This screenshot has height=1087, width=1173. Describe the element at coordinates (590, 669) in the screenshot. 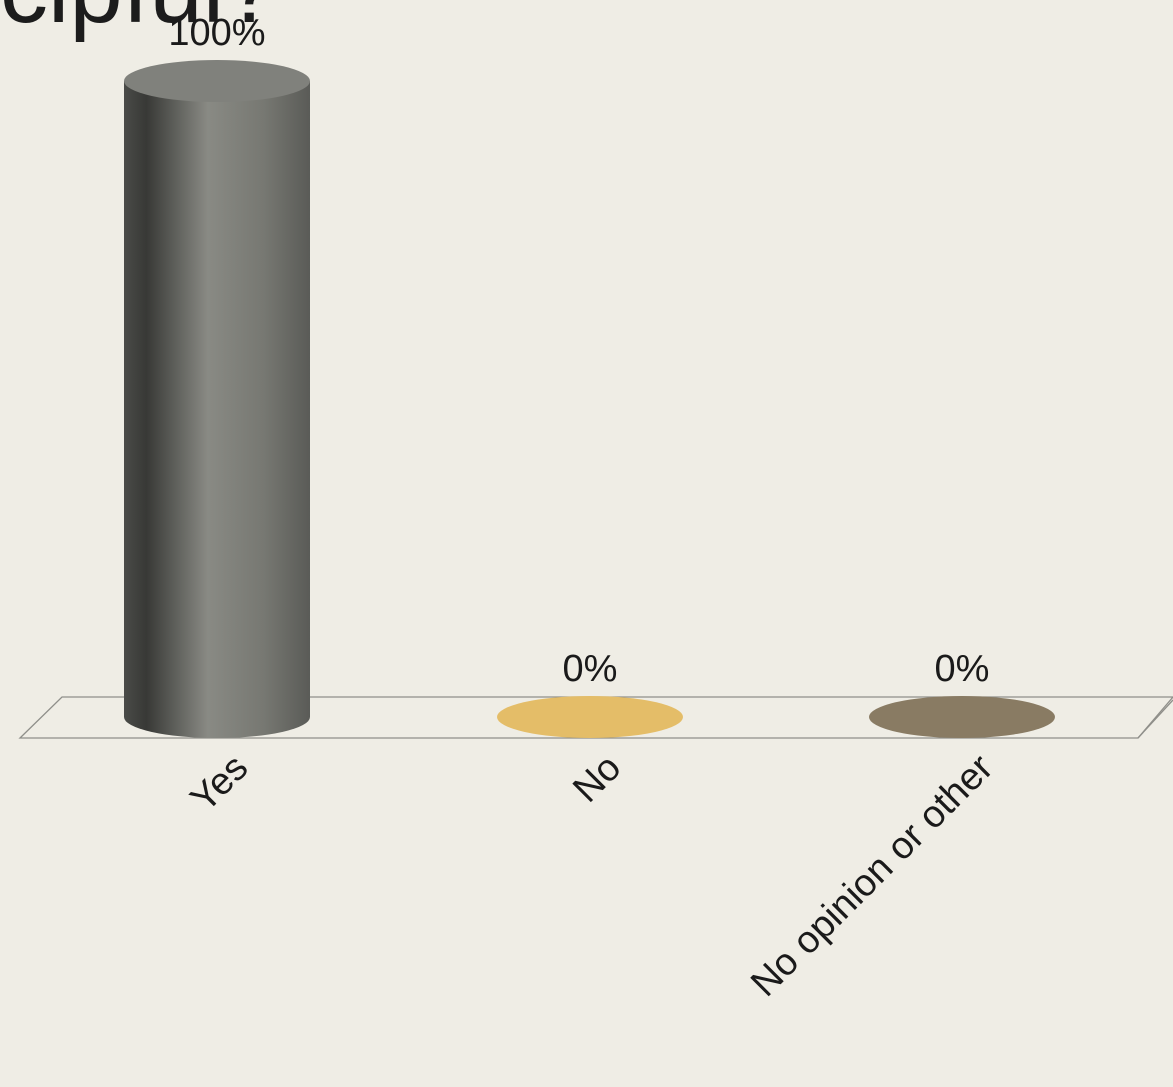

I see `value-label-no: 0%` at that location.